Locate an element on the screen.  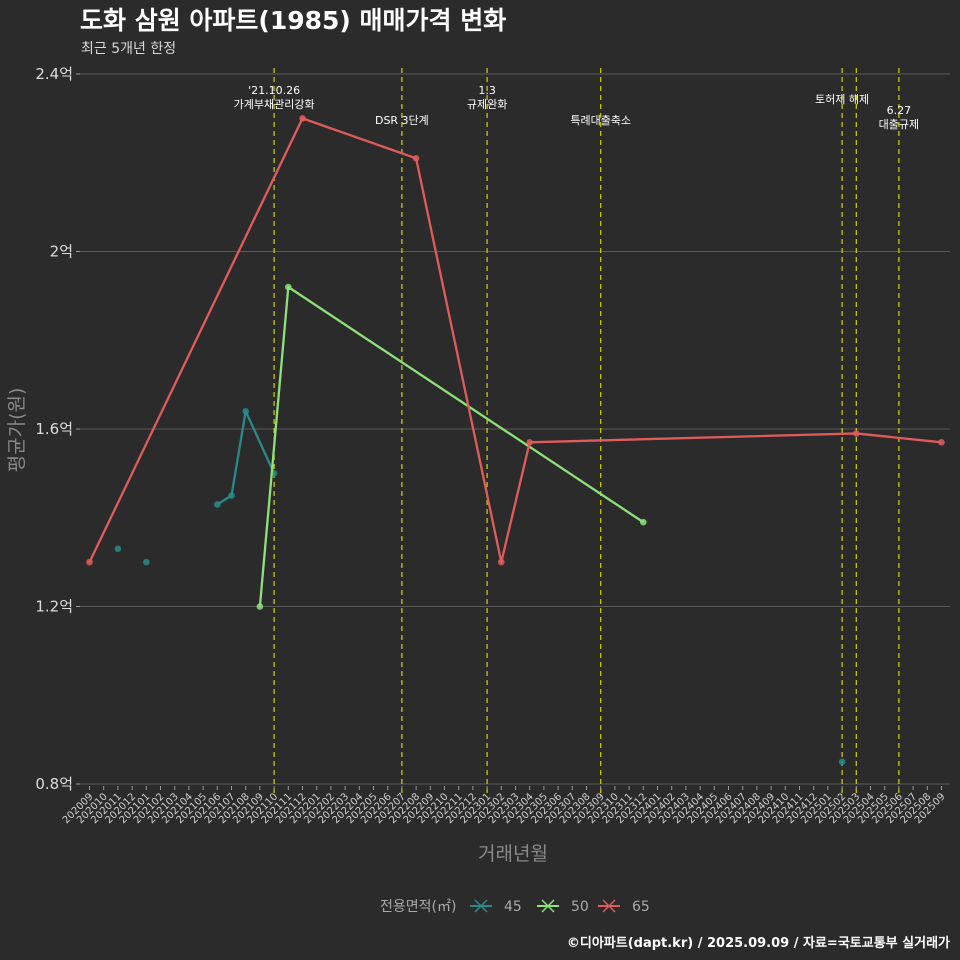
event-label: '21.10.26 가계부채관리강화 is located at coordinates (274, 97).